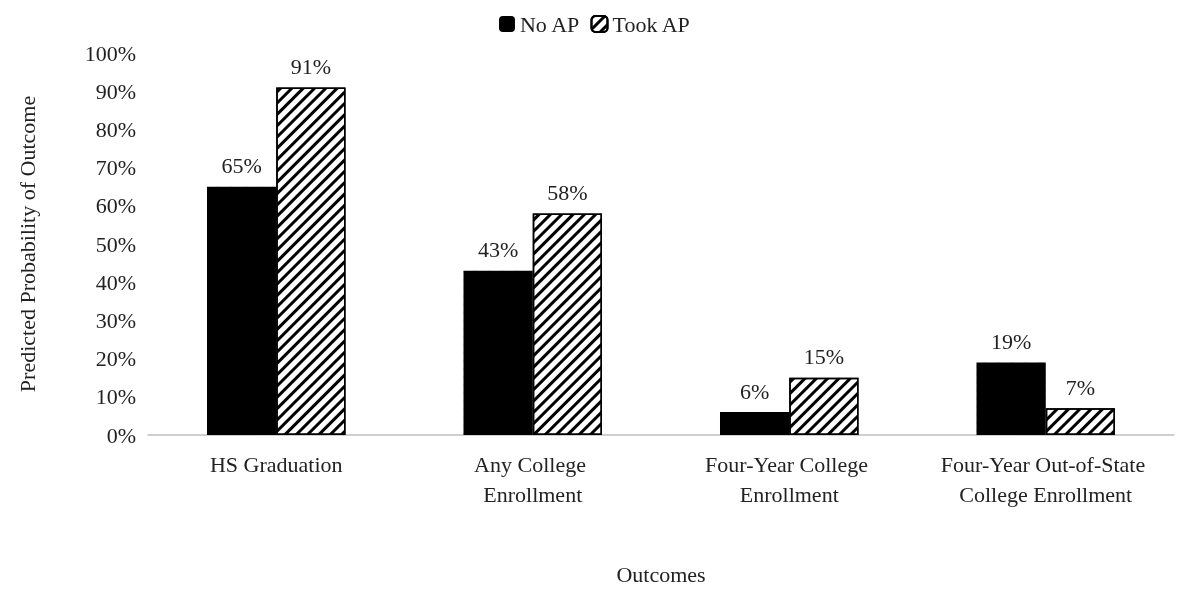 The width and height of the screenshot is (1190, 601). Describe the element at coordinates (311, 66) in the screenshot. I see `data-label: 91%` at that location.